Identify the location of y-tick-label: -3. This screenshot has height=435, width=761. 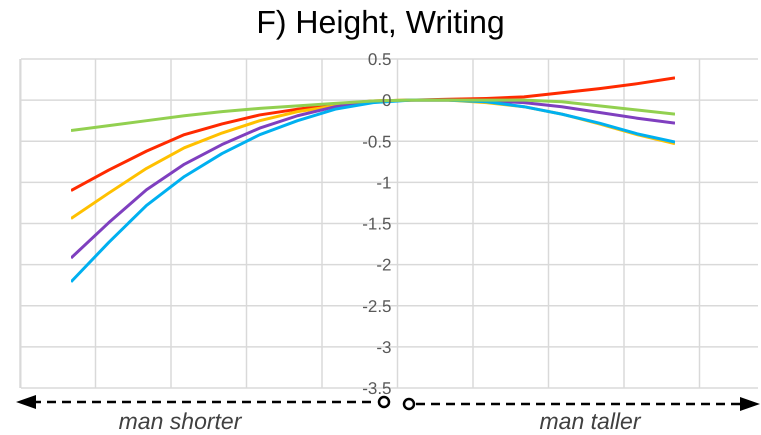
(384, 347).